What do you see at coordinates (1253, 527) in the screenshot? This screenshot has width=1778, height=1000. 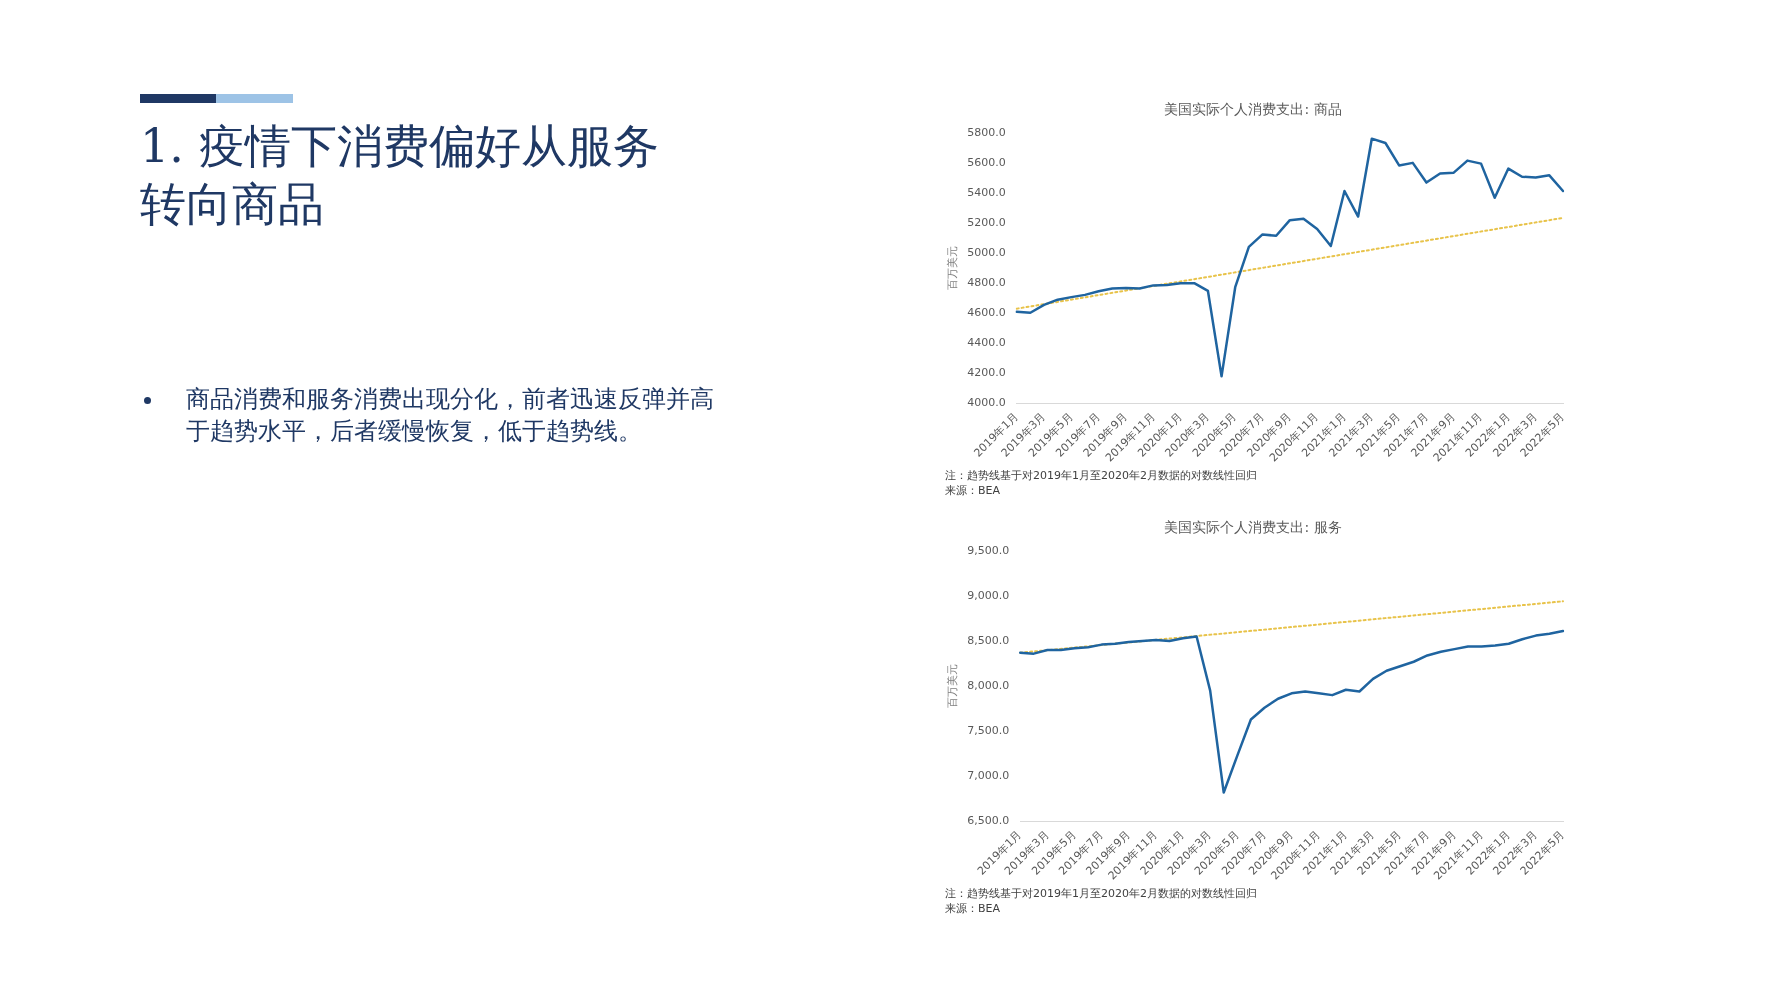 I see `chart-title: 美国实际个人消费支出: 服务` at bounding box center [1253, 527].